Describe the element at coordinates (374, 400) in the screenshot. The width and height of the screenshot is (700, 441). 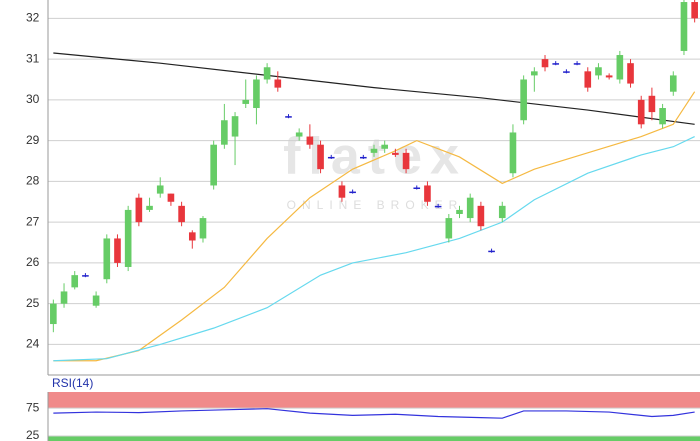
I see `overbought-band` at that location.